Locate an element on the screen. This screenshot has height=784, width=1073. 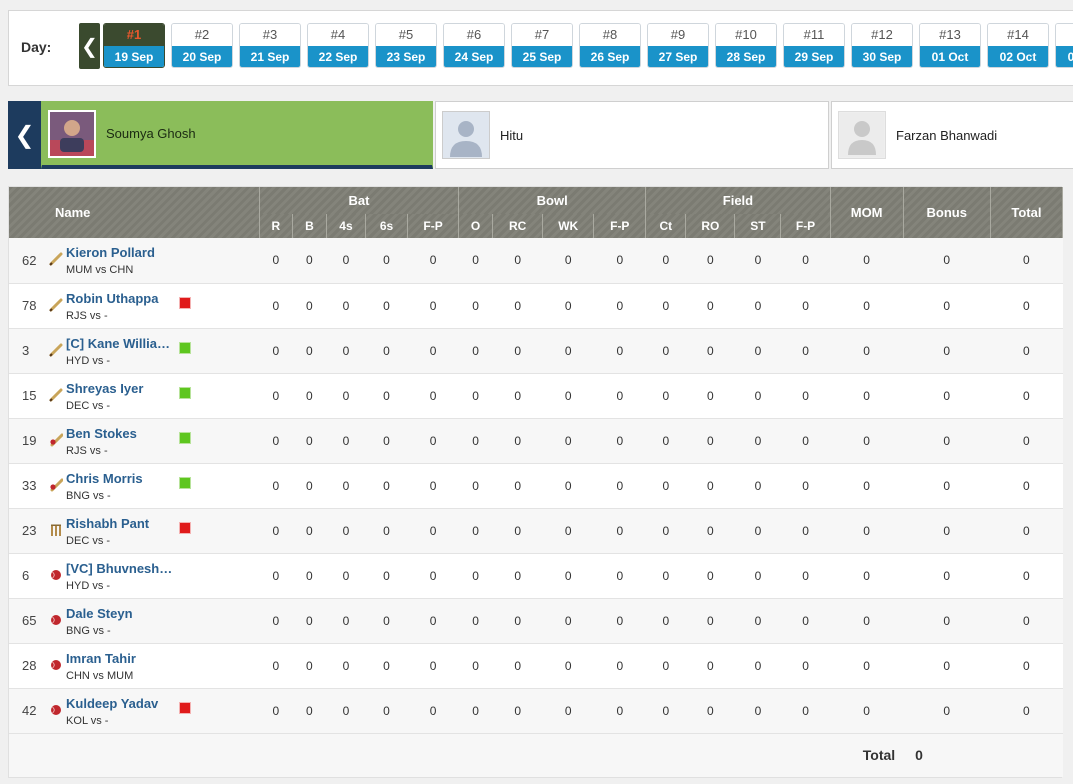
day-tab-9: #9 27 Sep is located at coordinates (678, 45).